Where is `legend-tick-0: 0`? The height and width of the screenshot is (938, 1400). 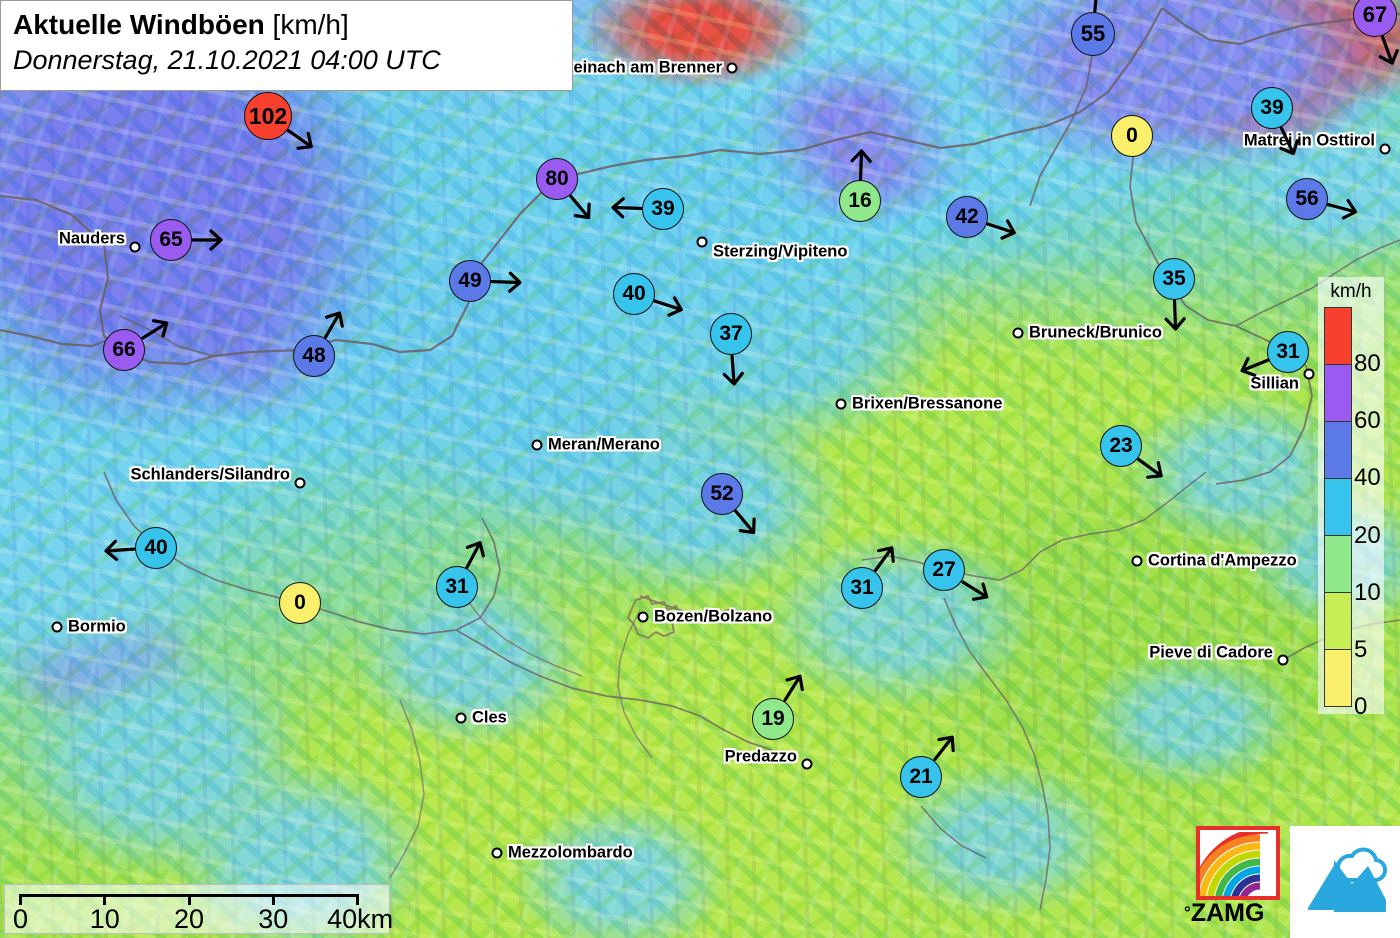 legend-tick-0: 0 is located at coordinates (1361, 706).